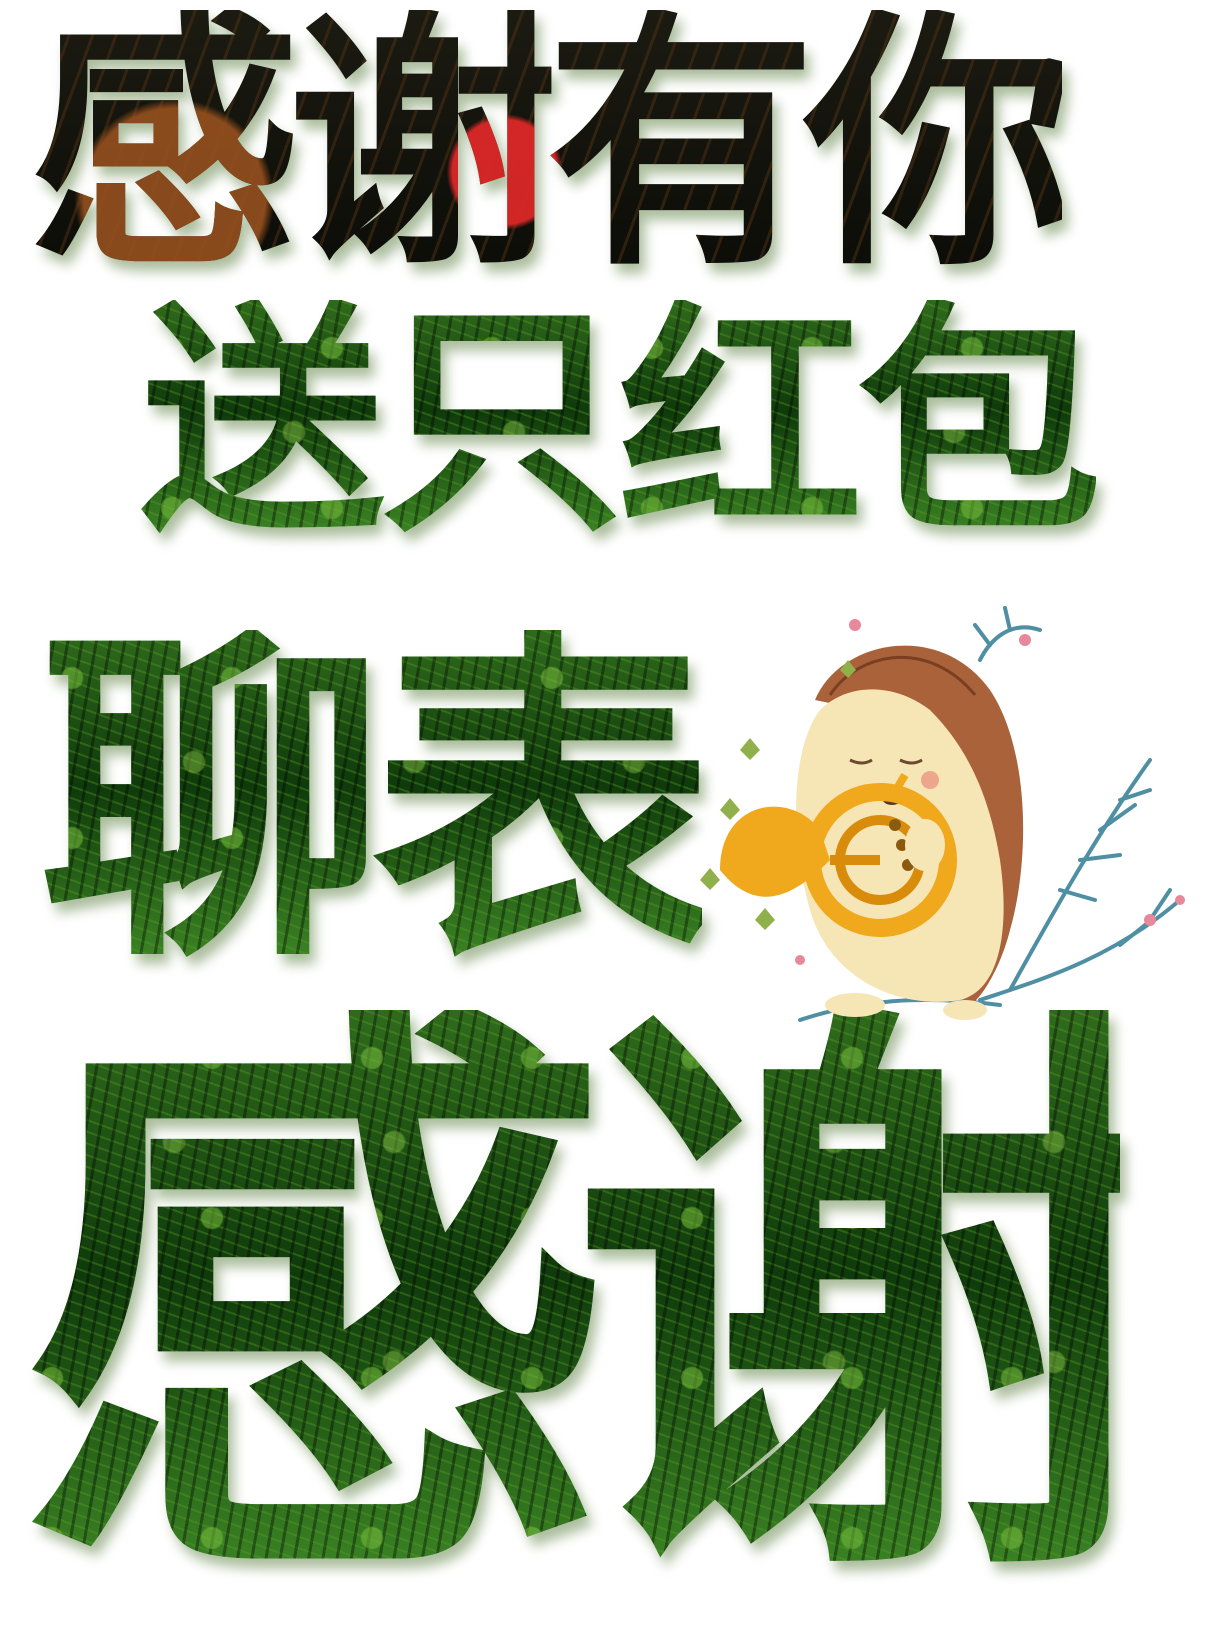  What do you see at coordinates (618, 422) in the screenshot?
I see `headline-line-2: 送只红包` at bounding box center [618, 422].